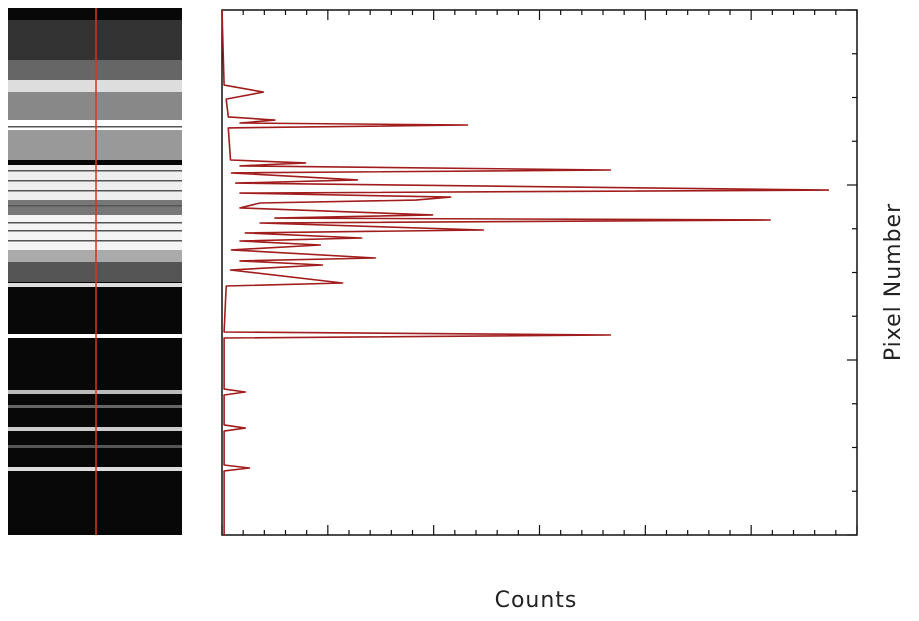 Image resolution: width=919 pixels, height=621 pixels. What do you see at coordinates (893, 282) in the screenshot?
I see `y-axis-label: Pixel Number` at bounding box center [893, 282].